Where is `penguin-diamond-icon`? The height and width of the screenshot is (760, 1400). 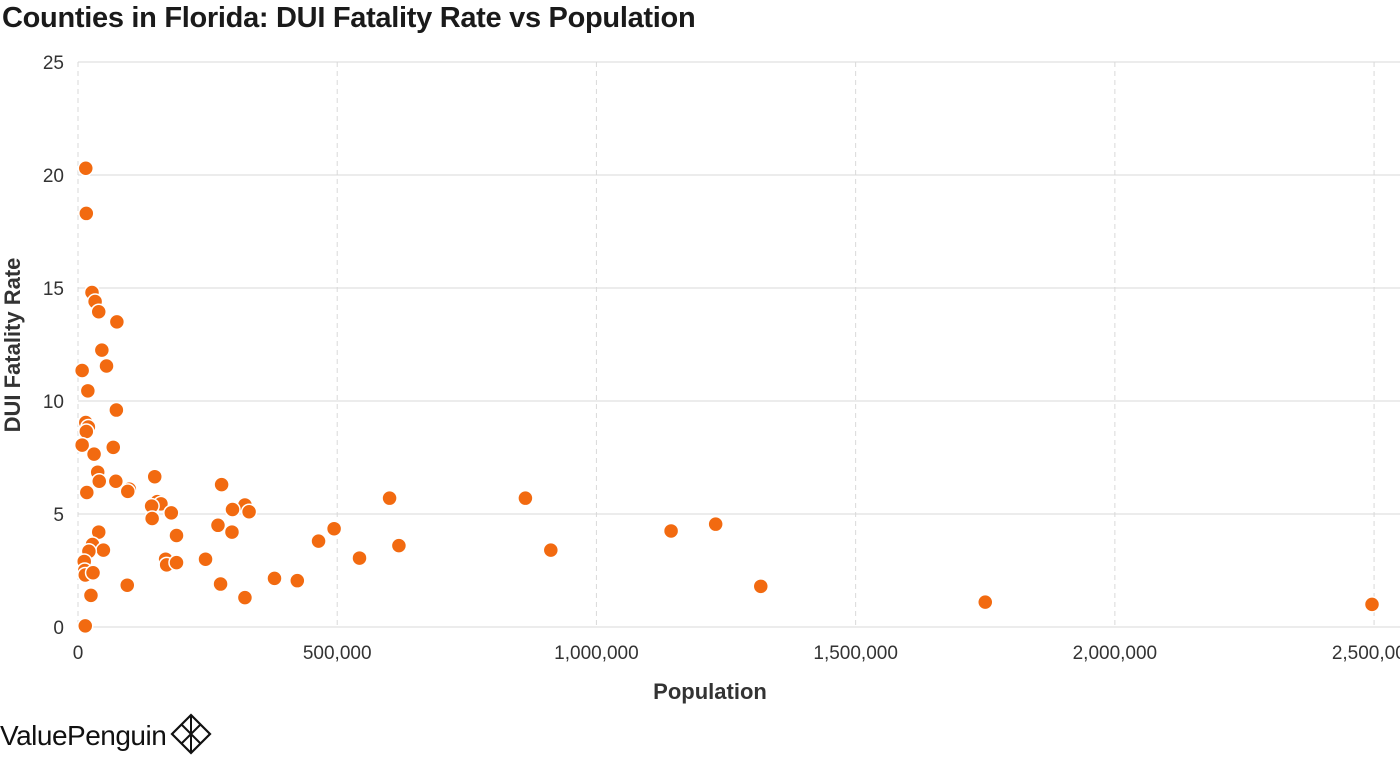 penguin-diamond-icon is located at coordinates (191, 736).